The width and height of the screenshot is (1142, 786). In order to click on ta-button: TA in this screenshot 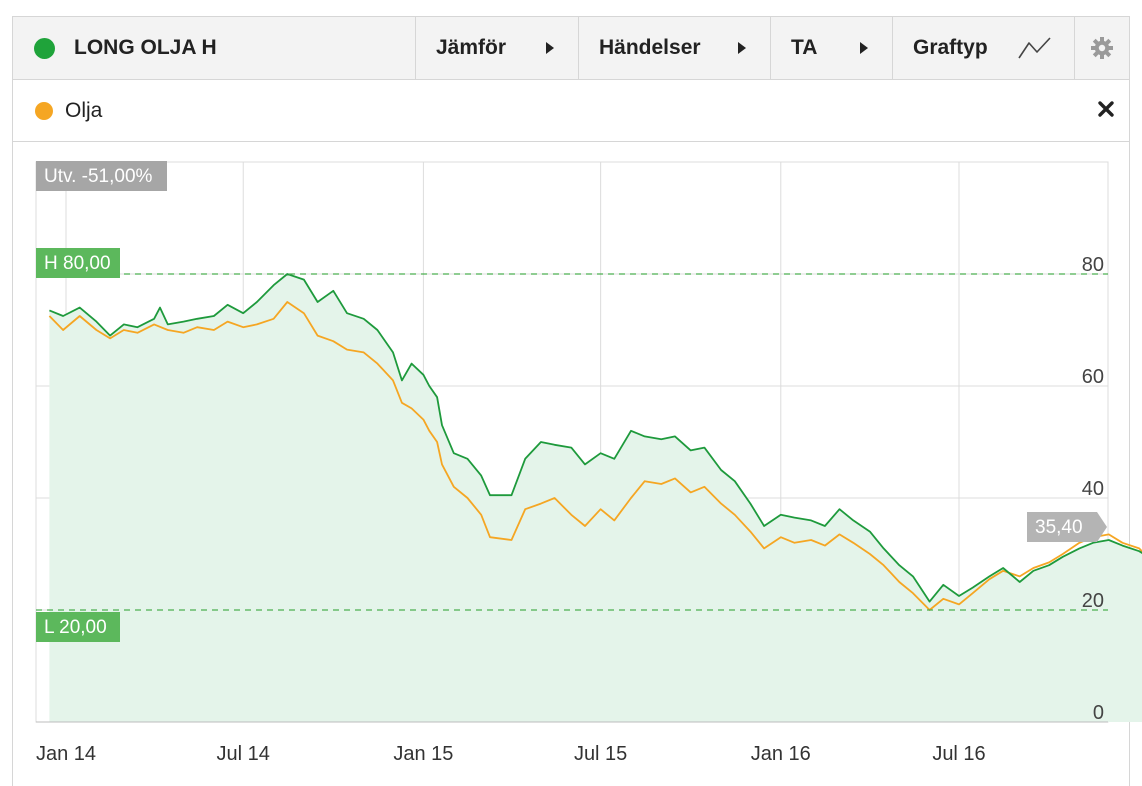, I will do `click(831, 48)`.